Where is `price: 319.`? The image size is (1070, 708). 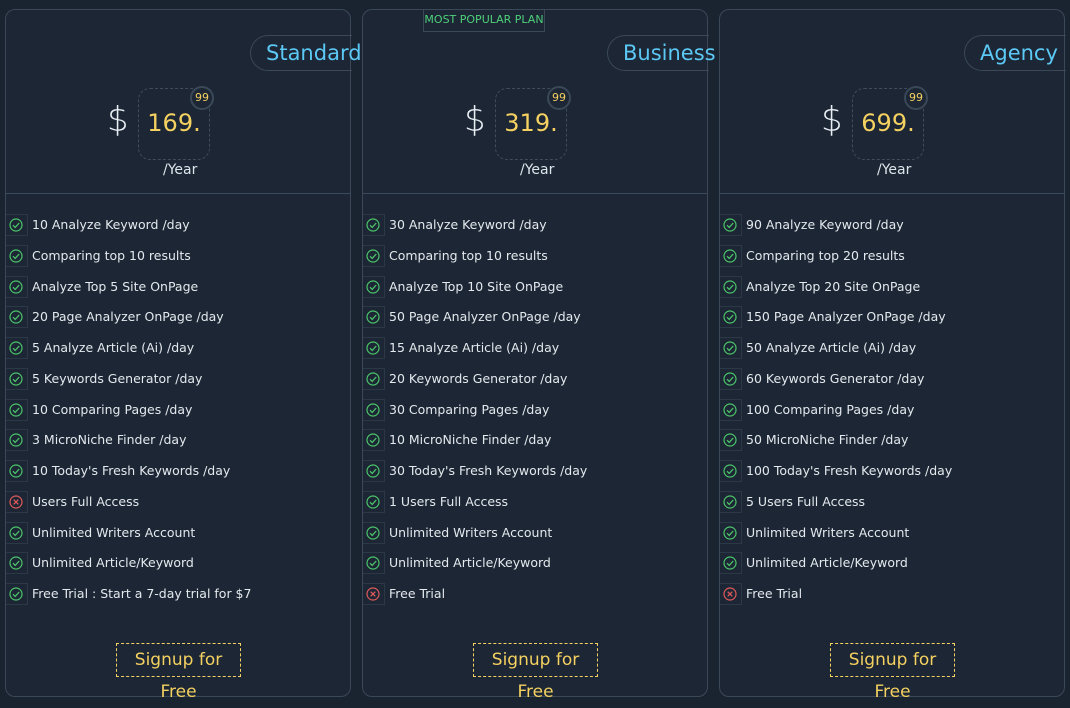
price: 319. is located at coordinates (531, 124).